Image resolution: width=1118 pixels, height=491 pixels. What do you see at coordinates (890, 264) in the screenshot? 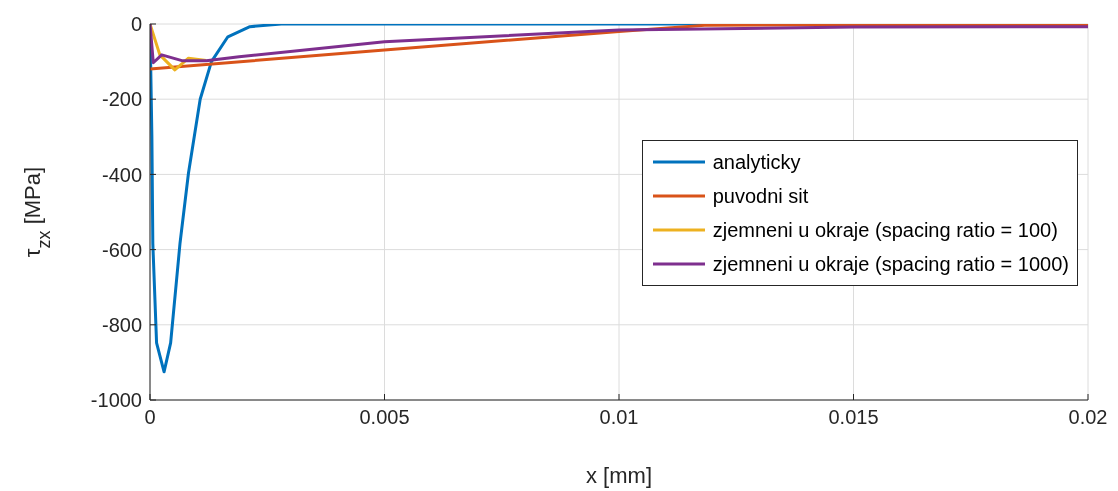
I see `legend-label: zjemneni u okraje (spacing ratio = 1000)` at bounding box center [890, 264].